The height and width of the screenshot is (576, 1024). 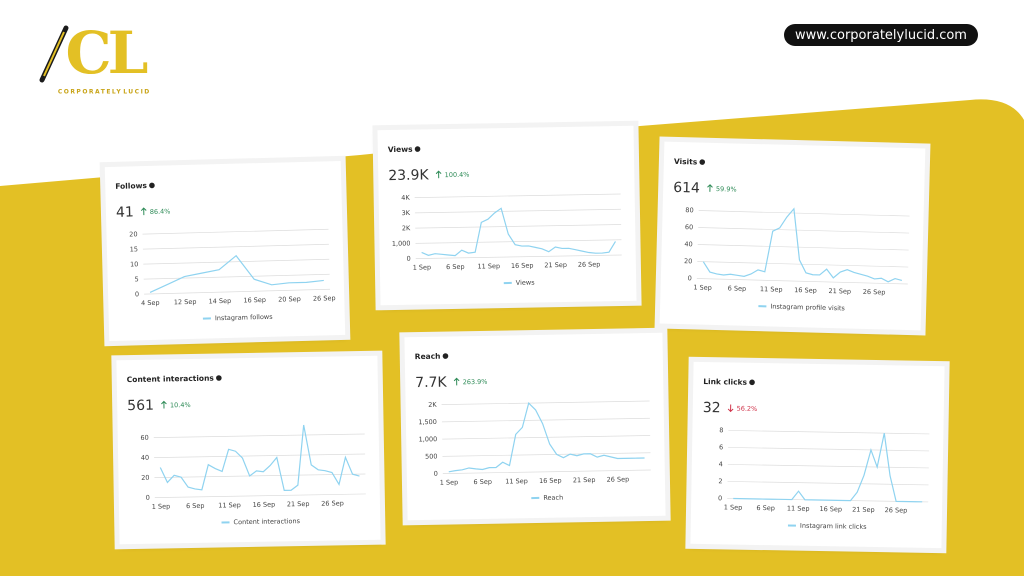 What do you see at coordinates (160, 211) in the screenshot?
I see `change: 86.4%` at bounding box center [160, 211].